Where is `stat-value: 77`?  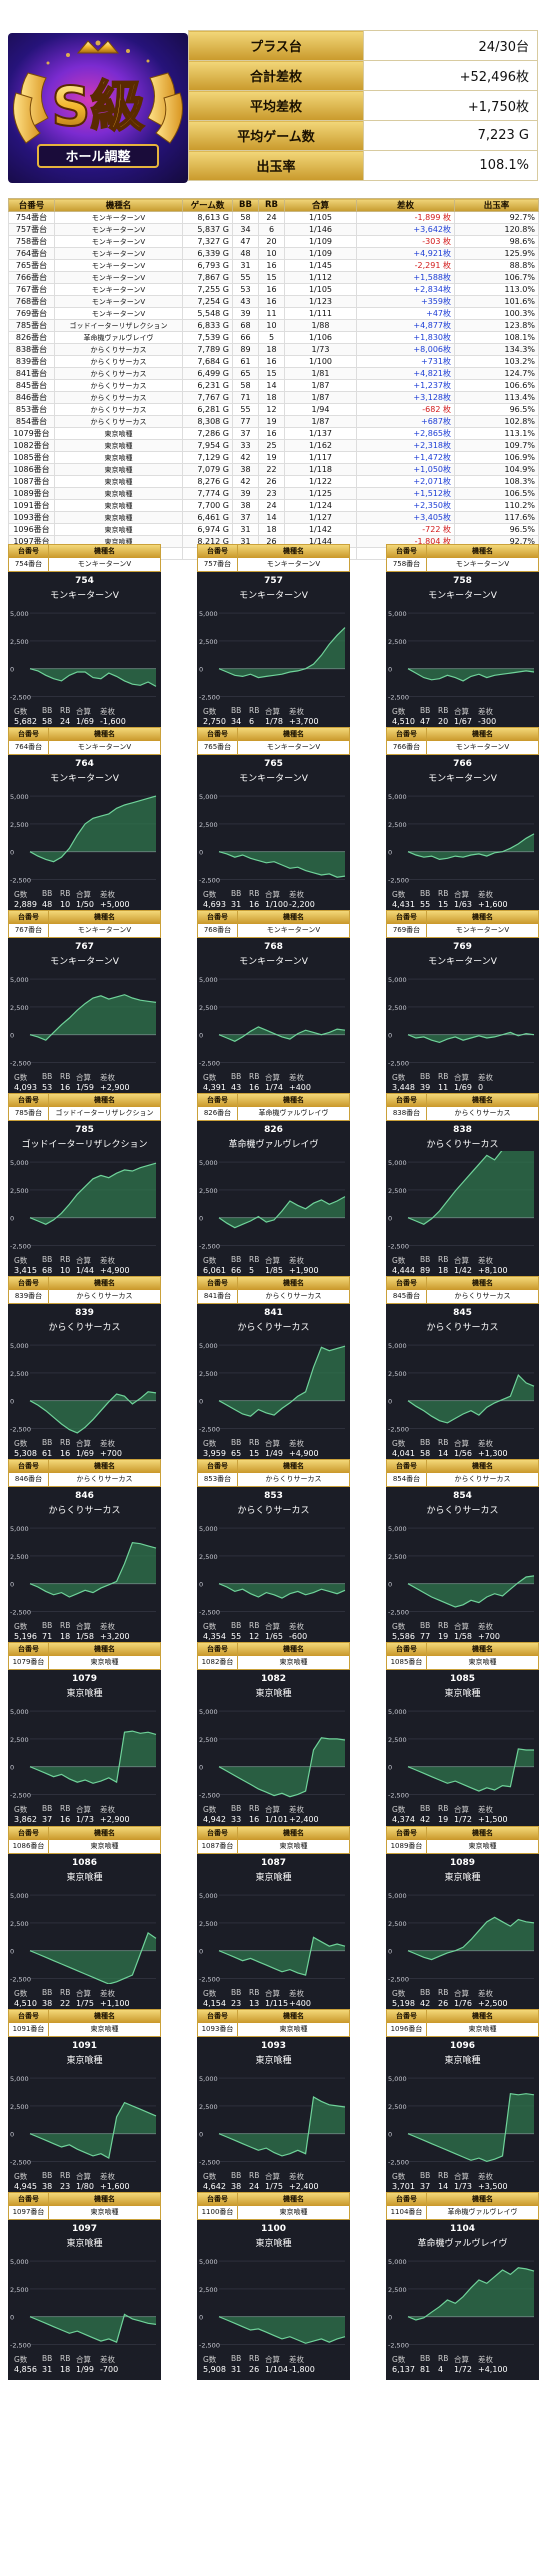
stat-value: 77 is located at coordinates (425, 1636).